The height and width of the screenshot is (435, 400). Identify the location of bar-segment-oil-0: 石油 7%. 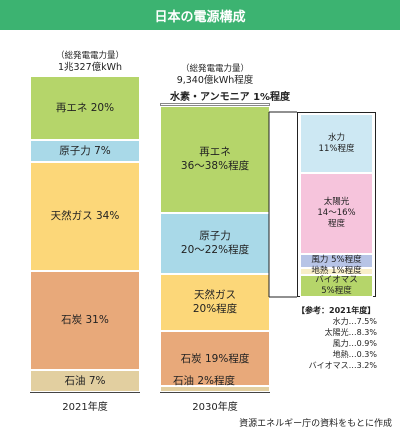
(85, 380).